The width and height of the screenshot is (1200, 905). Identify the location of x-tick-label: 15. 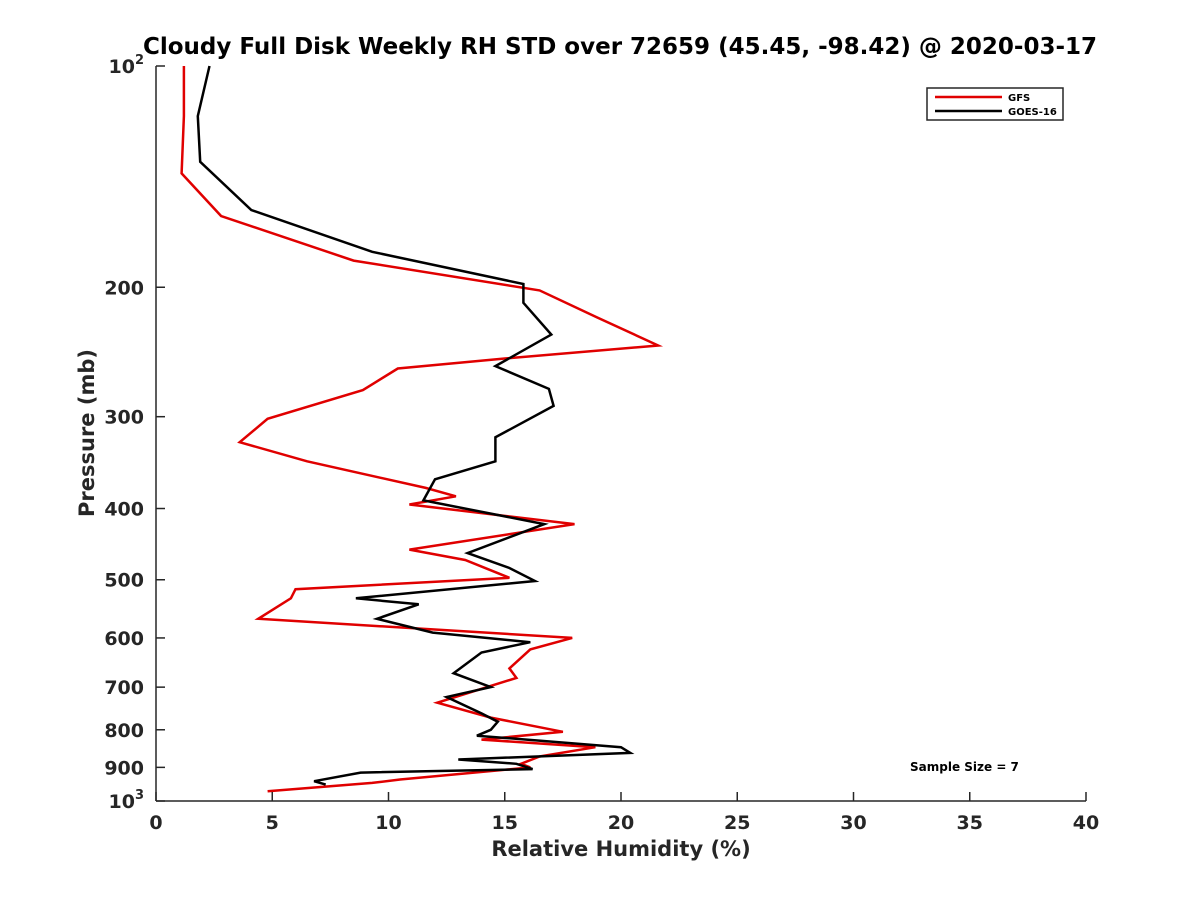
(505, 823).